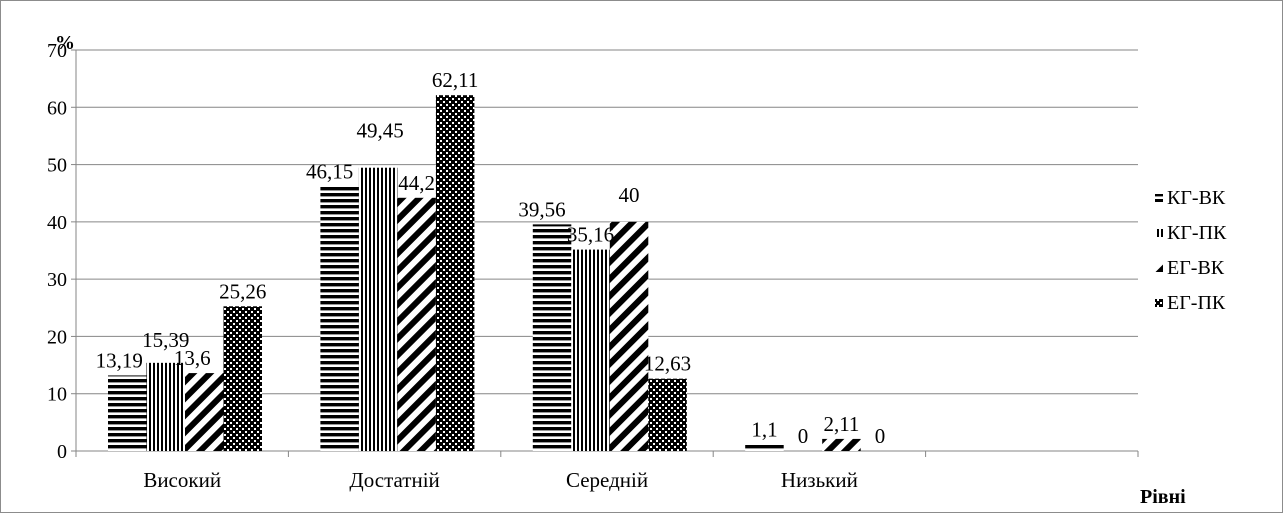  I want to click on data-label: 13,6, so click(192, 358).